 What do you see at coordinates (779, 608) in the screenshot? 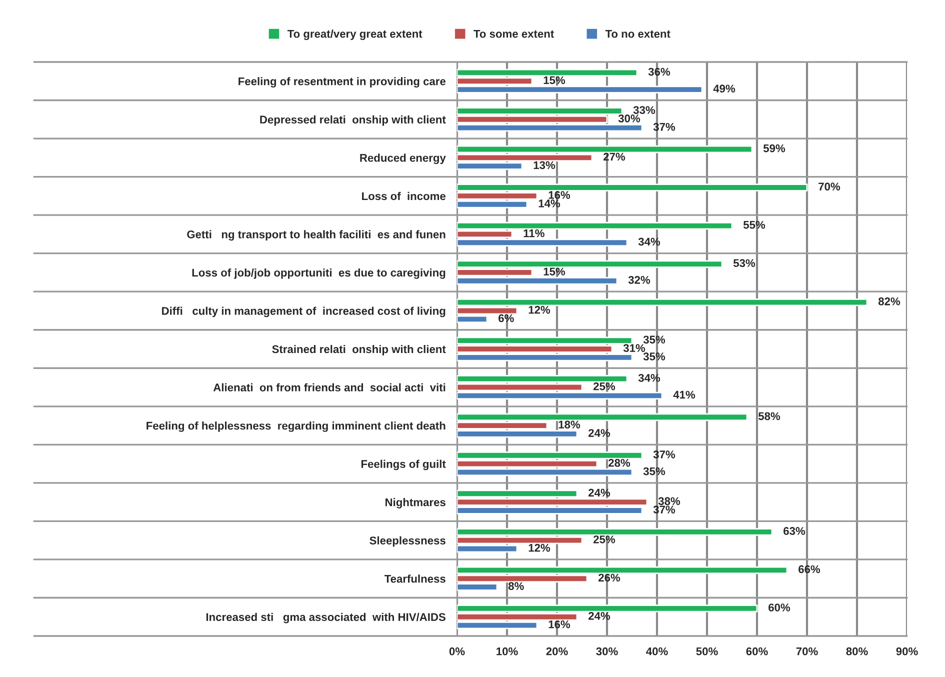
I see `data-label: 60%` at bounding box center [779, 608].